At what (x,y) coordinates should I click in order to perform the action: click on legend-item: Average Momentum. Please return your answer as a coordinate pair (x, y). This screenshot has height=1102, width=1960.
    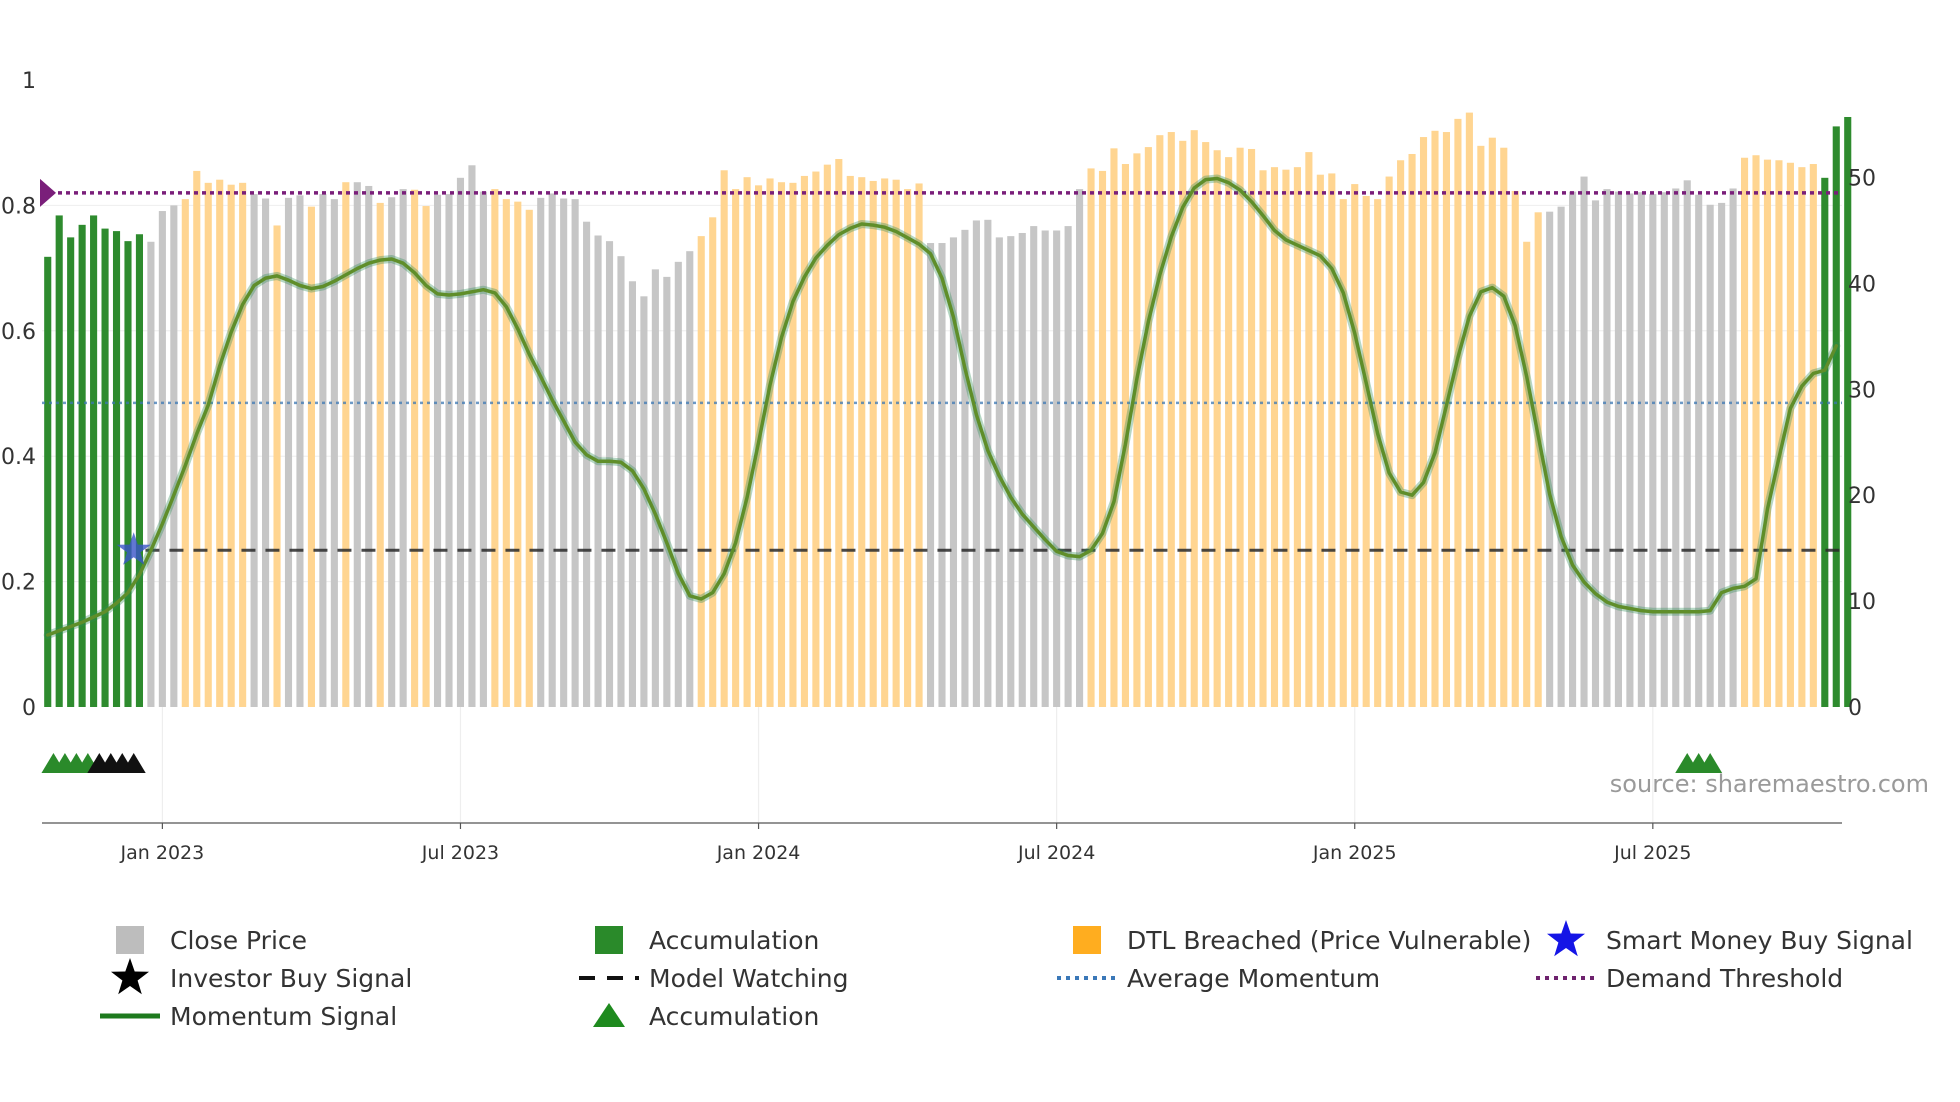
    Looking at the image, I should click on (1218, 978).